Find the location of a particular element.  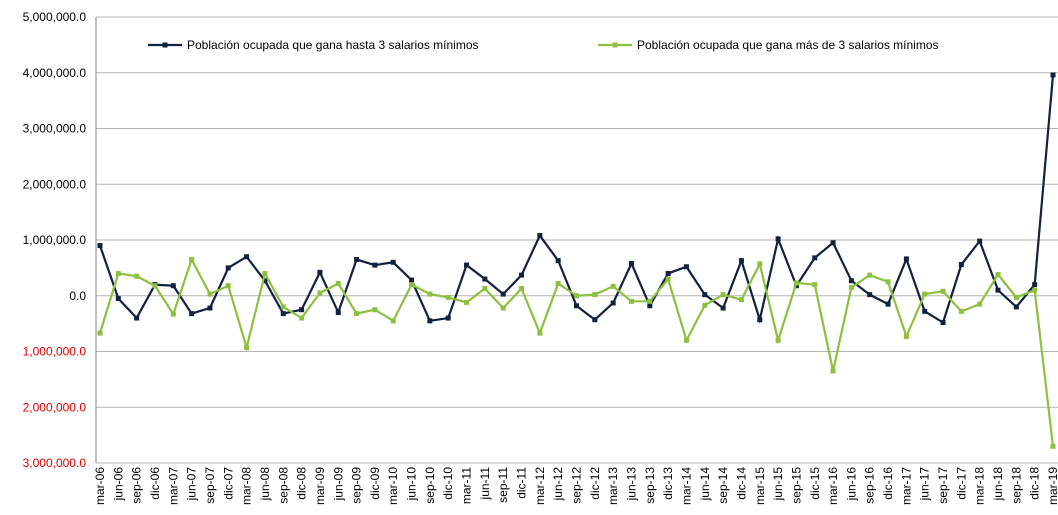

x-tick-label: sep-13 is located at coordinates (650, 485).